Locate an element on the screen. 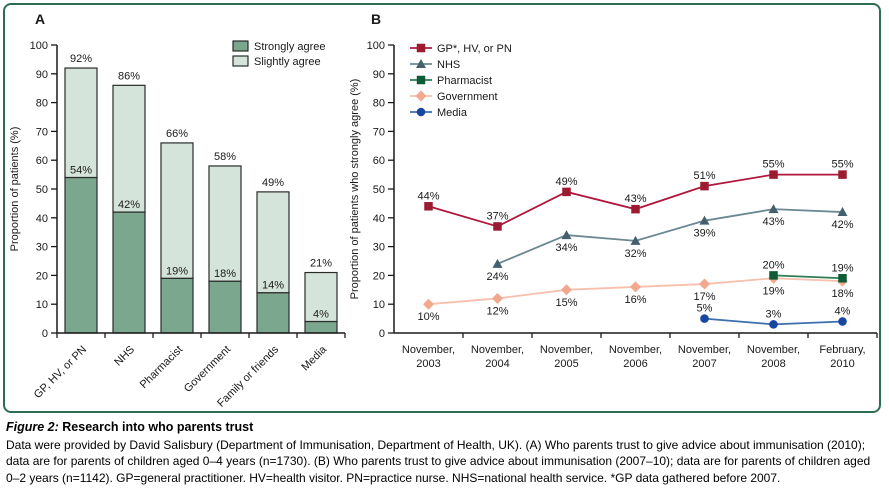 Image resolution: width=889 pixels, height=497 pixels. y-axis-tick-label: 90 is located at coordinates (379, 75).